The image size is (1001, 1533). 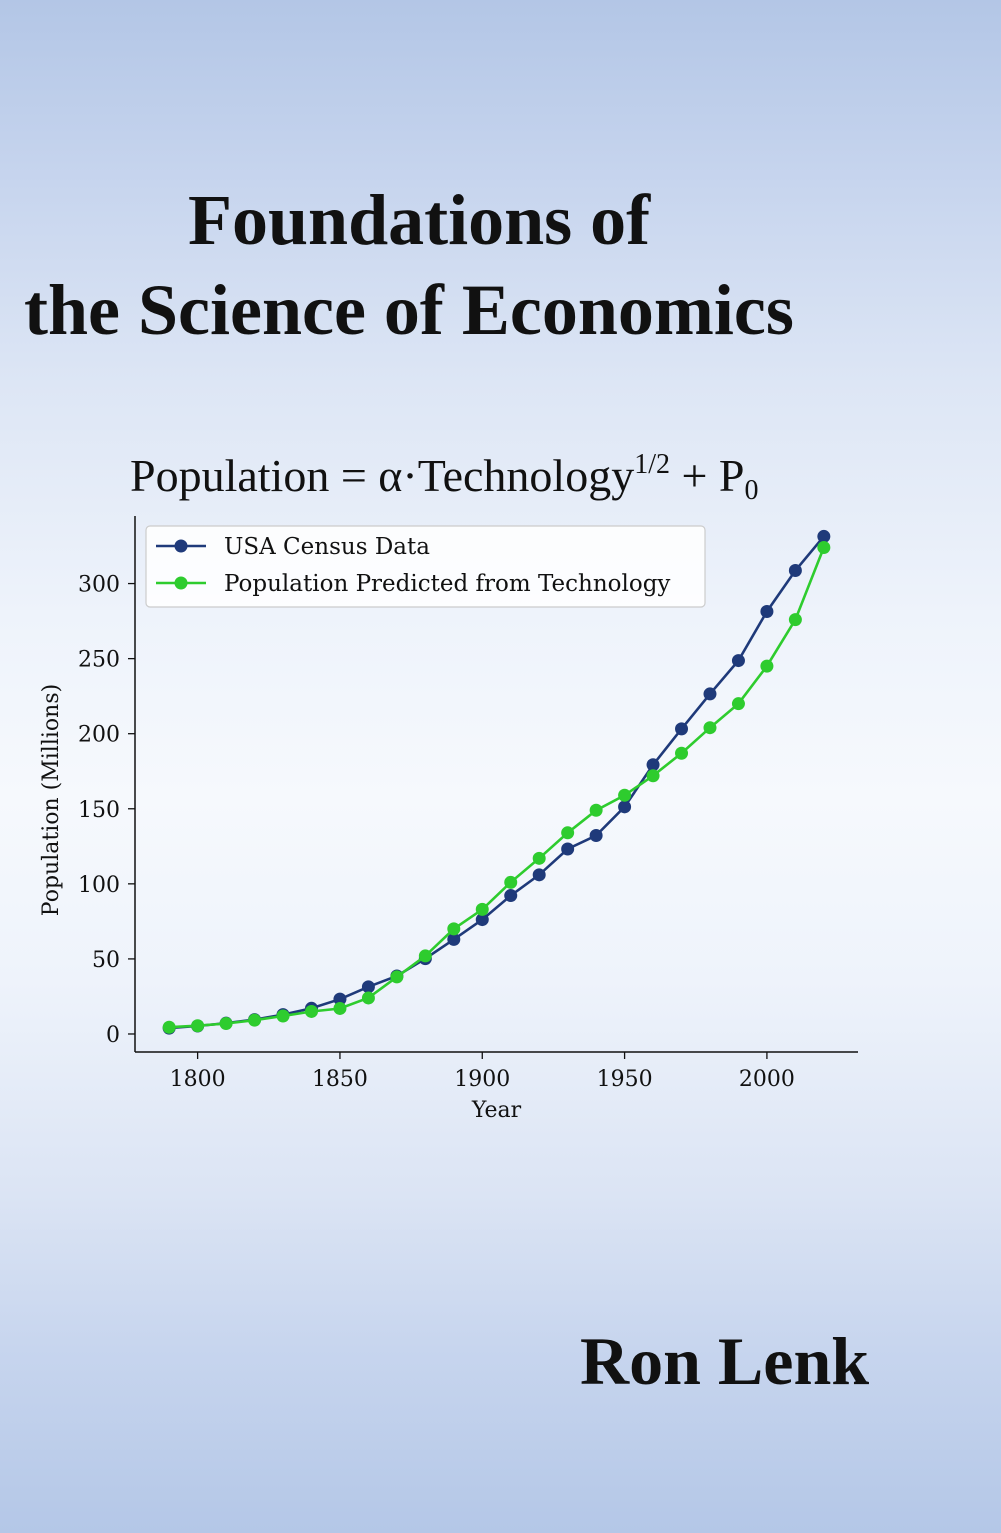 I want to click on legend-label-census: USA Census Data, so click(x=327, y=547).